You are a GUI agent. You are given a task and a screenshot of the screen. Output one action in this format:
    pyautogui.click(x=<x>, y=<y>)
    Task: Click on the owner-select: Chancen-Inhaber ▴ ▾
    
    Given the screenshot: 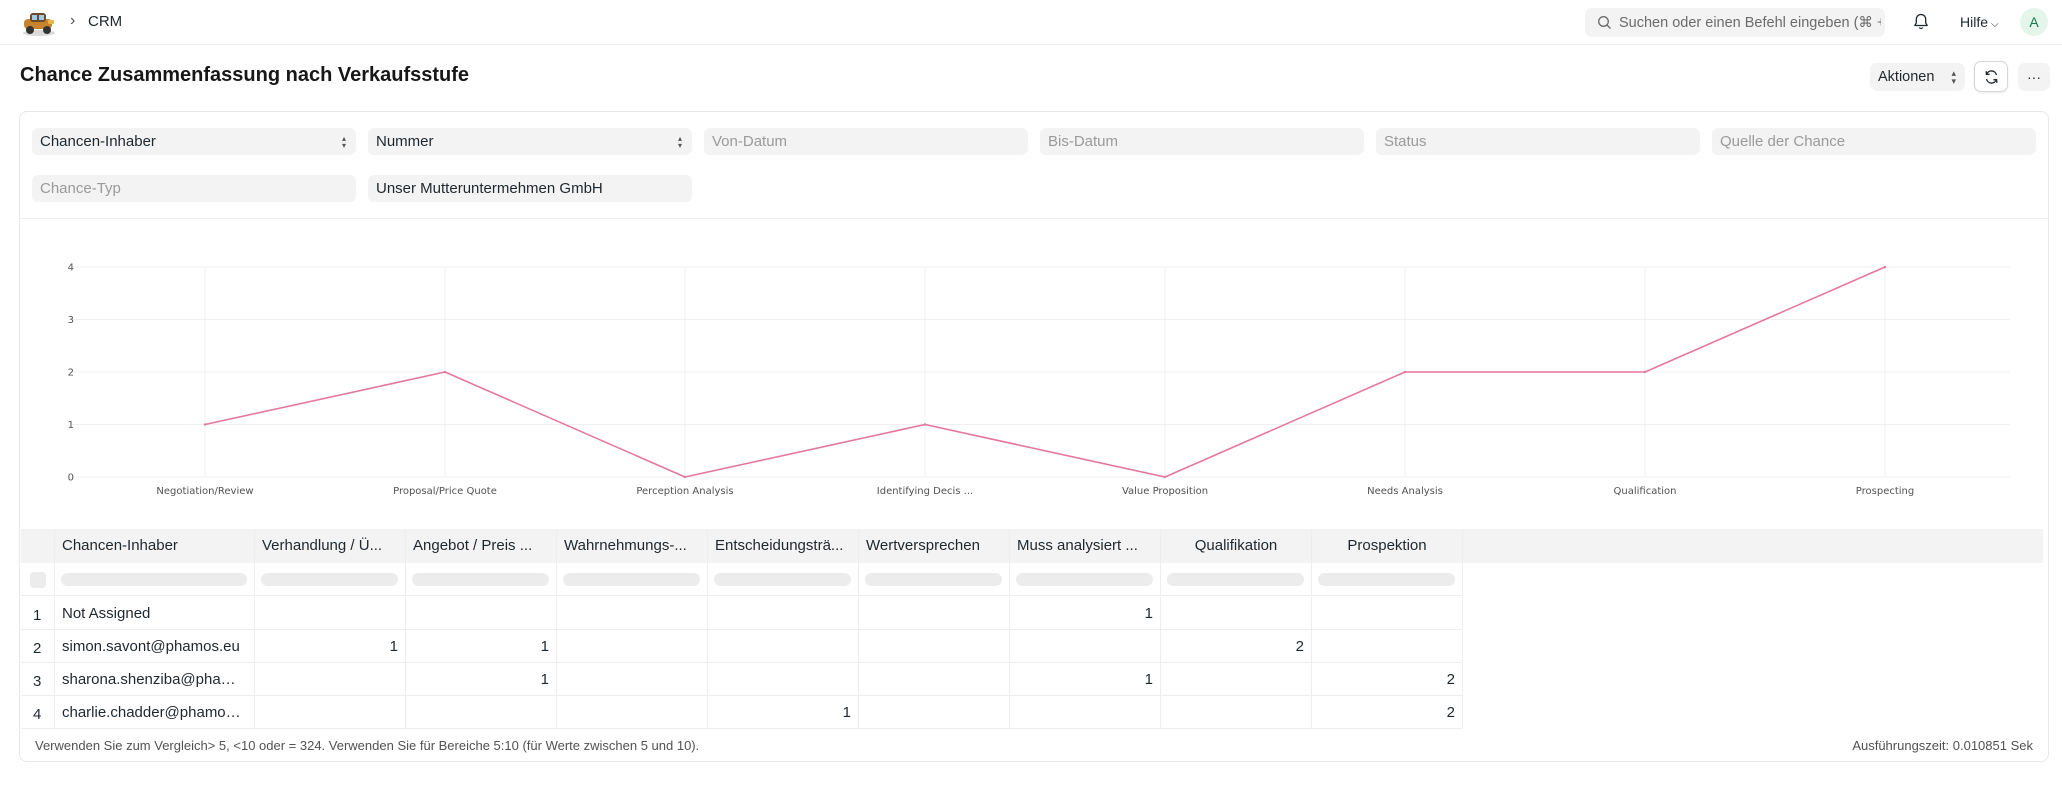 What is the action you would take?
    pyautogui.click(x=194, y=141)
    